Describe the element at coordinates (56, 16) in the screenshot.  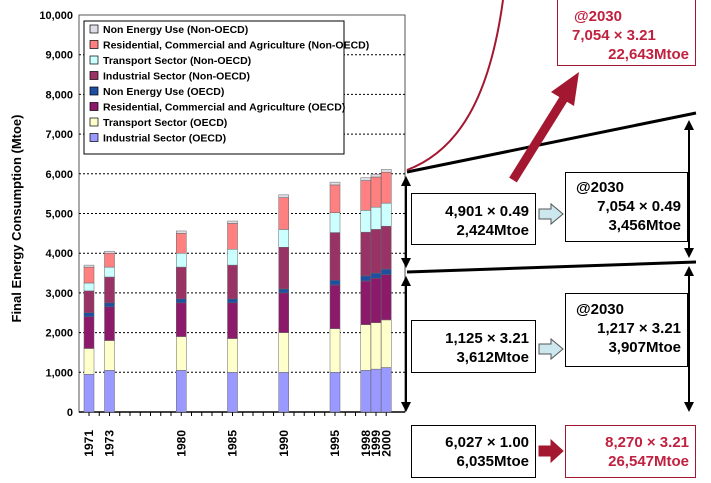
I see `y-tick-label: 10,000` at that location.